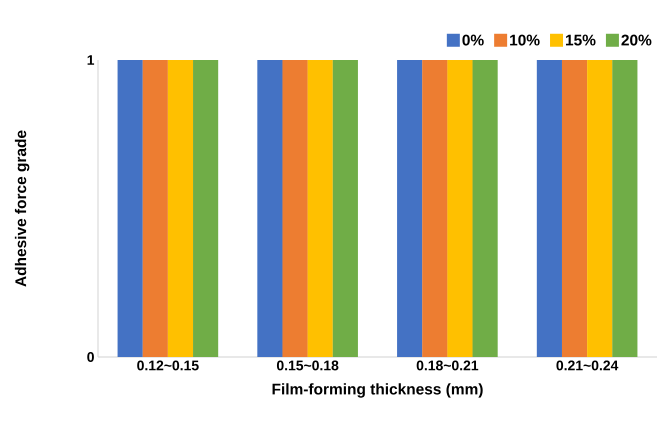  Describe the element at coordinates (447, 365) in the screenshot. I see `x-tick-label: 0.18~0.21` at that location.